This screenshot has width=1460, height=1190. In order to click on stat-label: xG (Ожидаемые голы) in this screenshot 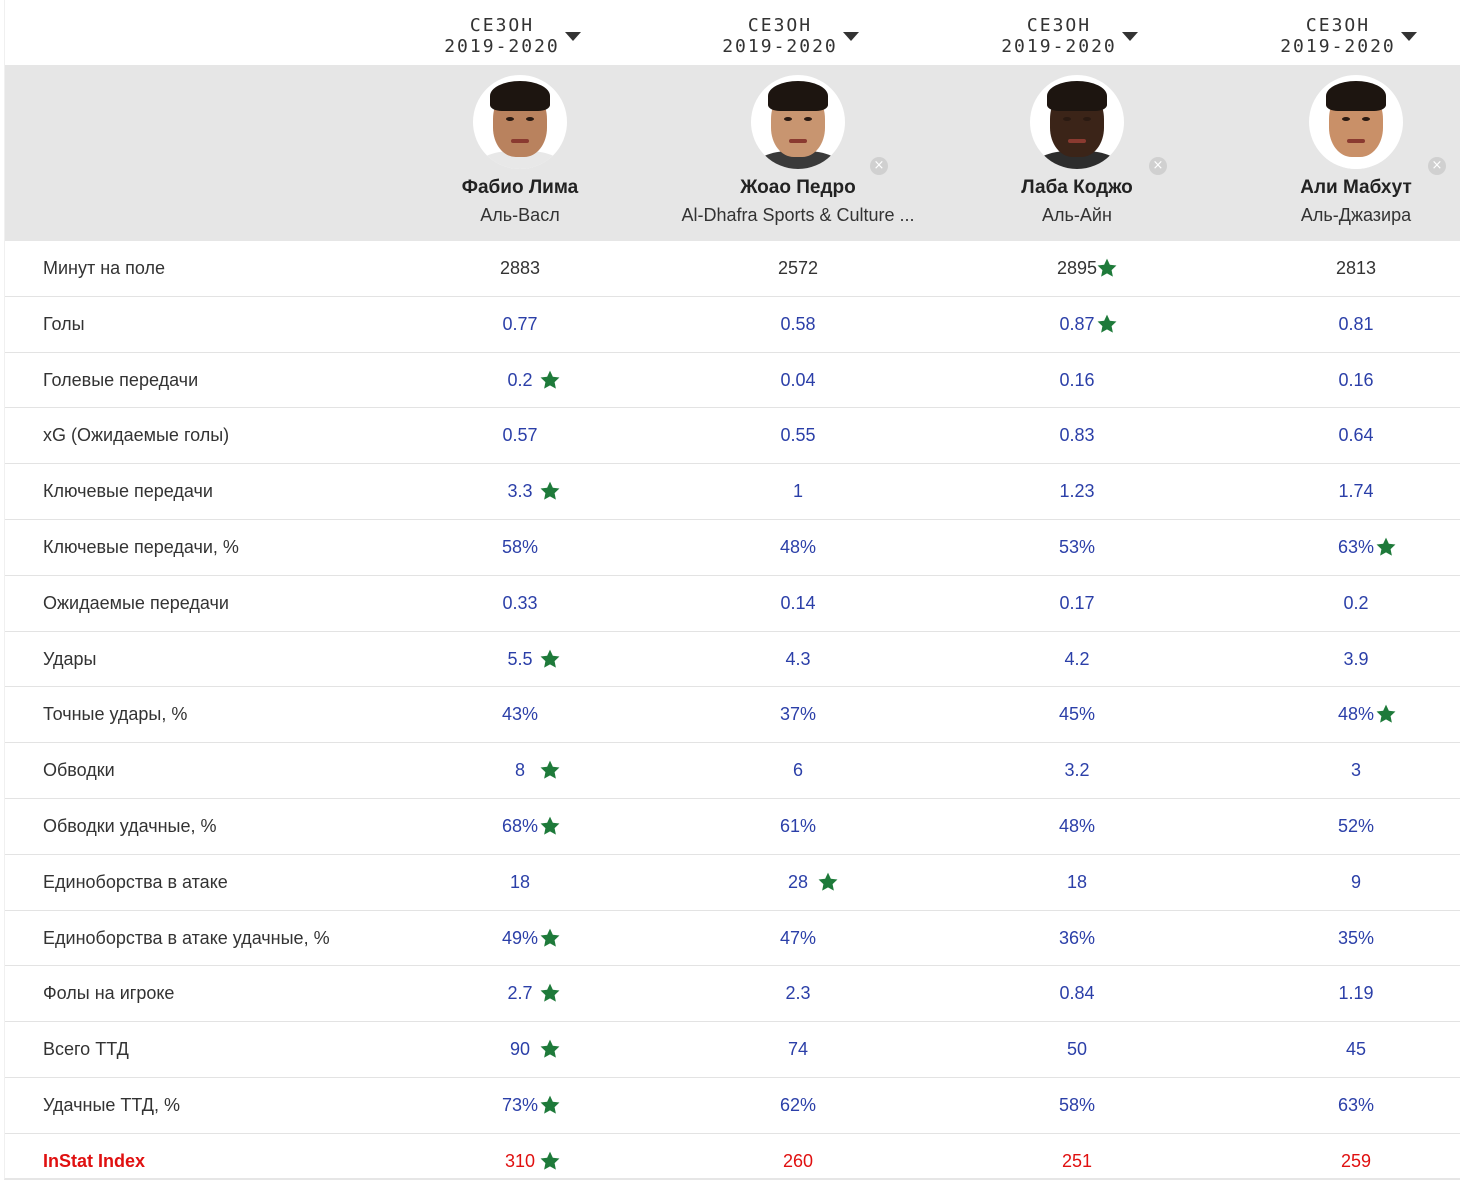, I will do `click(136, 435)`.